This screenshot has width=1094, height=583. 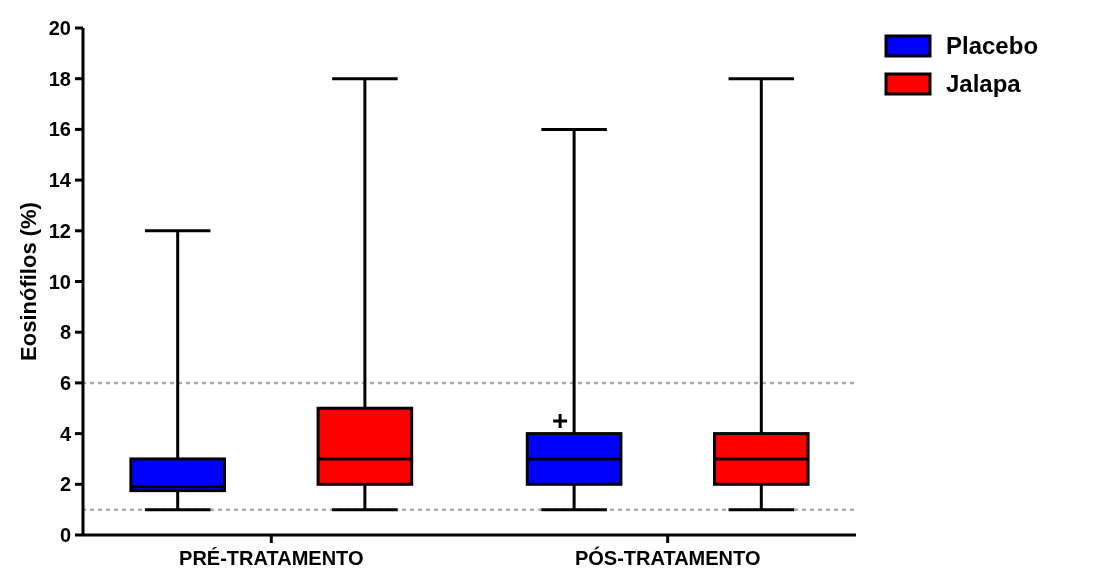 What do you see at coordinates (60, 180) in the screenshot?
I see `y-tick-label: 14` at bounding box center [60, 180].